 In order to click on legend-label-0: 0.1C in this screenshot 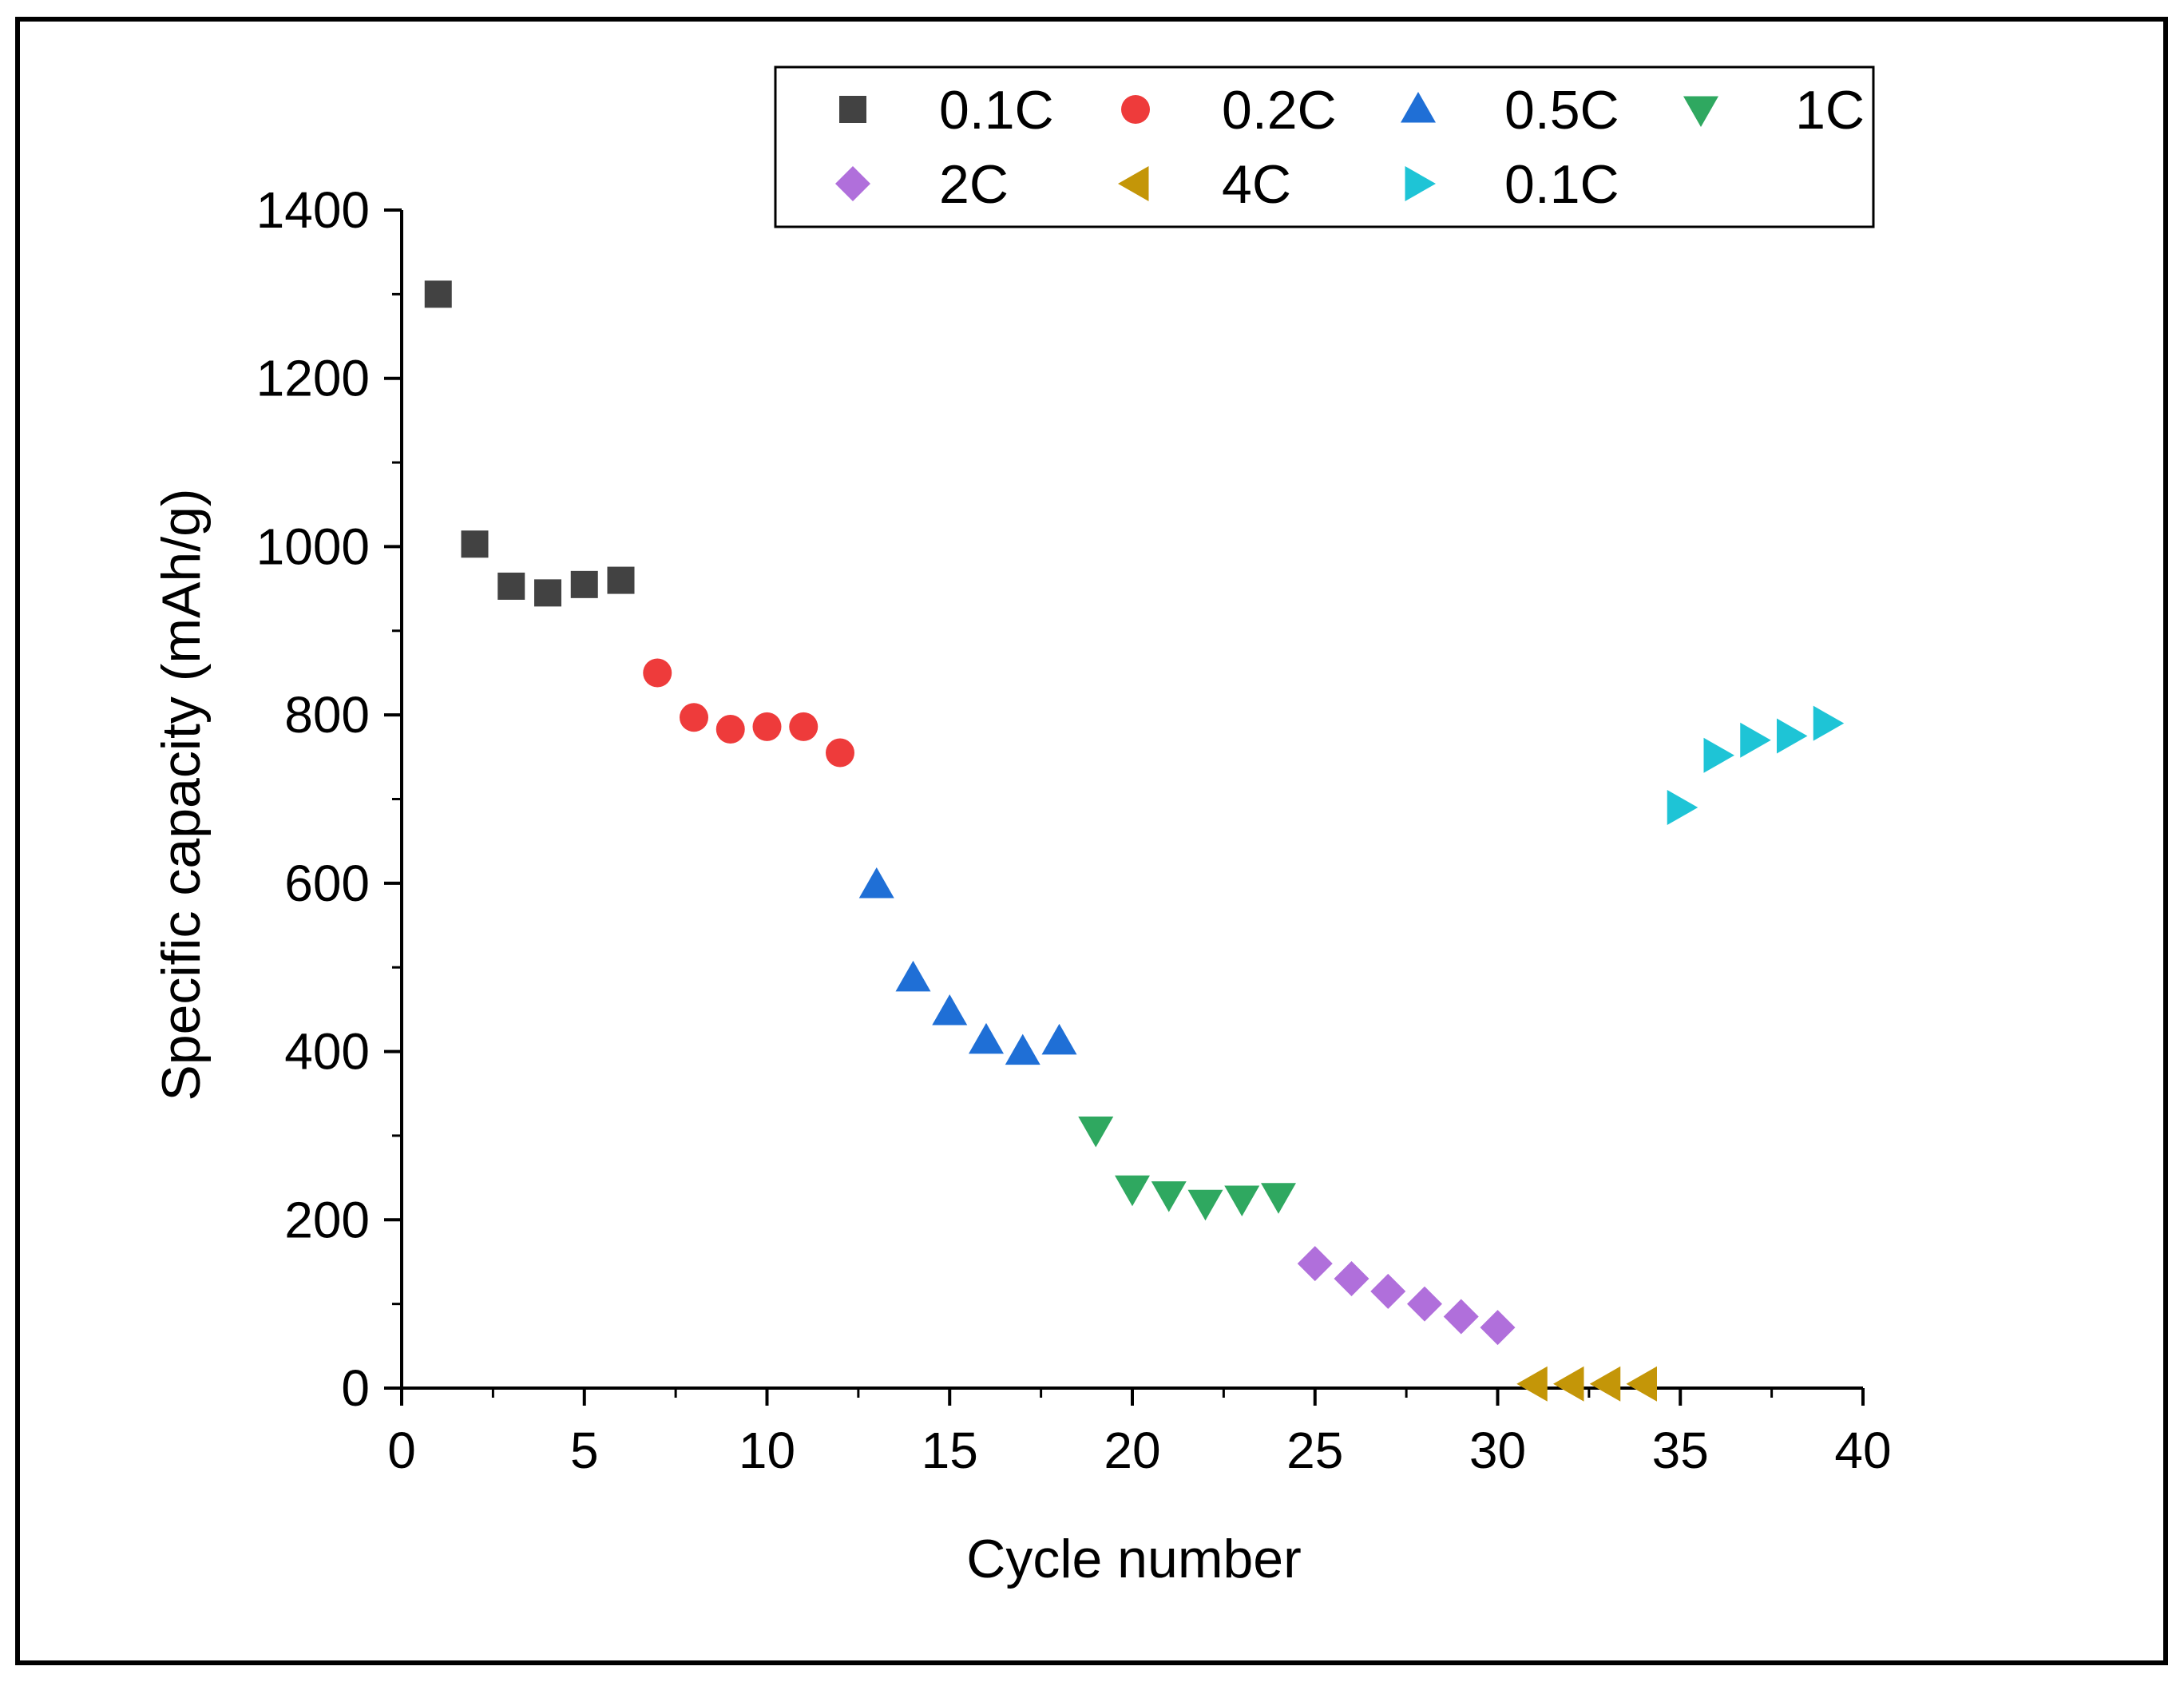, I will do `click(996, 110)`.